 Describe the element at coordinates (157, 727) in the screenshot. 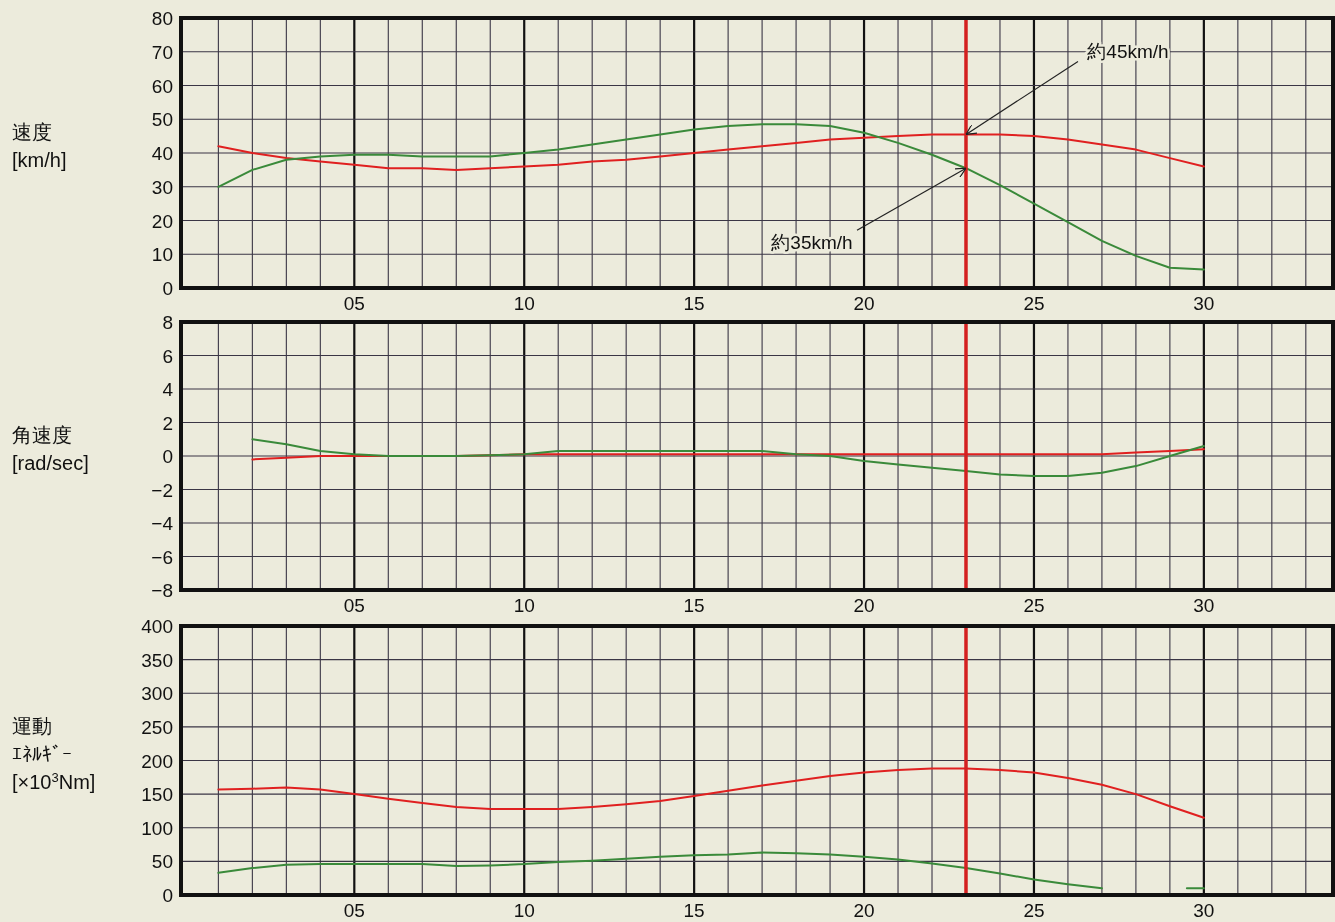

I see `y-tick-label: 250` at that location.